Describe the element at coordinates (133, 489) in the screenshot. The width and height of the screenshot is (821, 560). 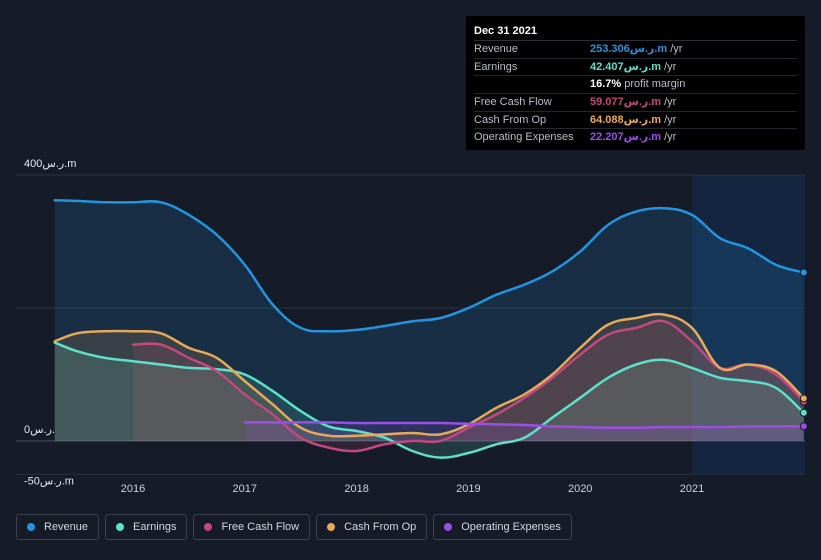
I see `x-tick-label: 2016` at that location.